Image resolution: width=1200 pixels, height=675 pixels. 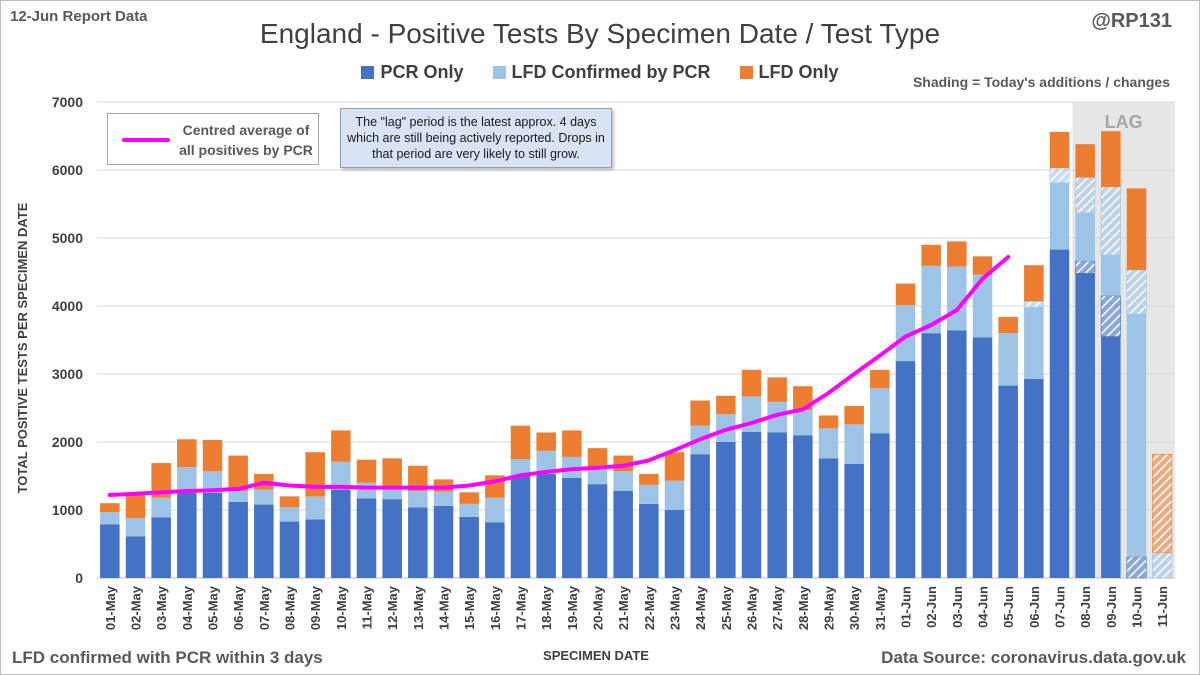 I want to click on author-handle: @RP131, so click(x=1131, y=21).